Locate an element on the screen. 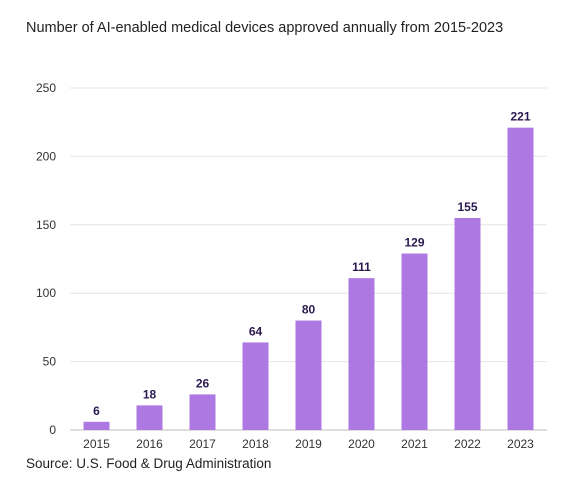 The height and width of the screenshot is (478, 586). x-tick-label: 2016 is located at coordinates (149, 444).